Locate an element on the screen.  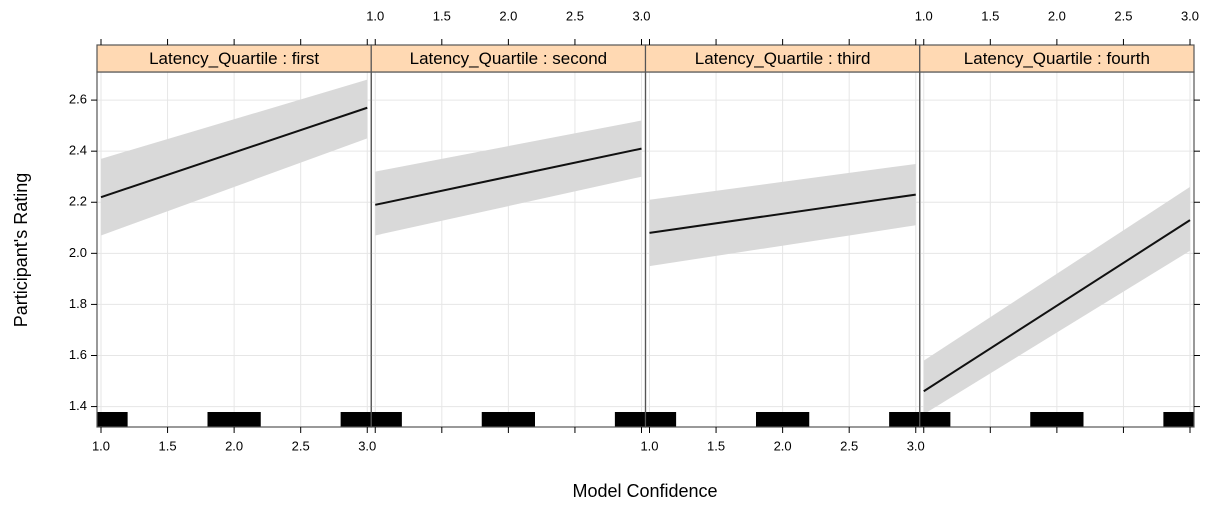
strip-label: Latency_Quartile : third is located at coordinates (783, 58).